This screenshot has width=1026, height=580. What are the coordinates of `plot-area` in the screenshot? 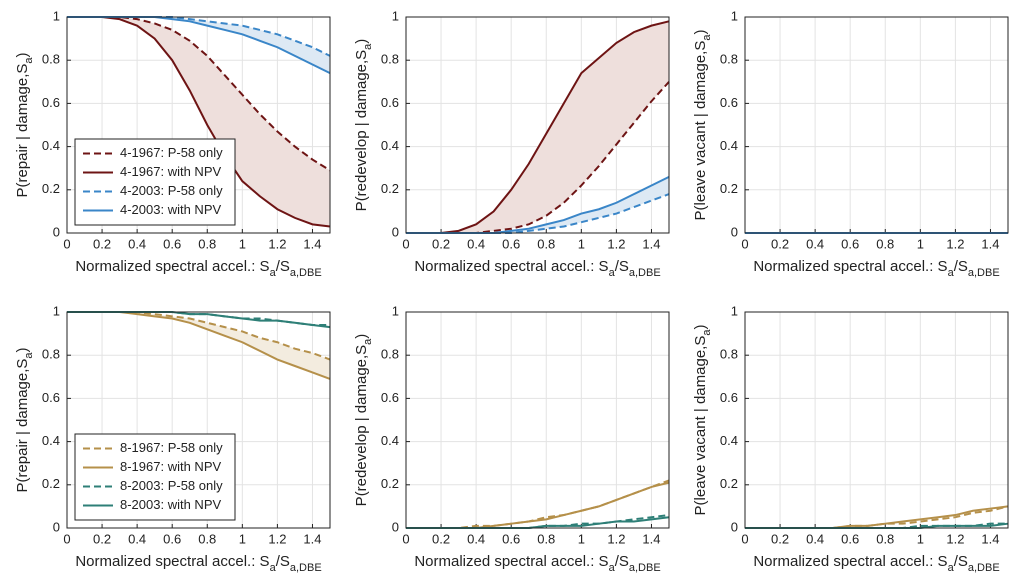 It's located at (876, 125).